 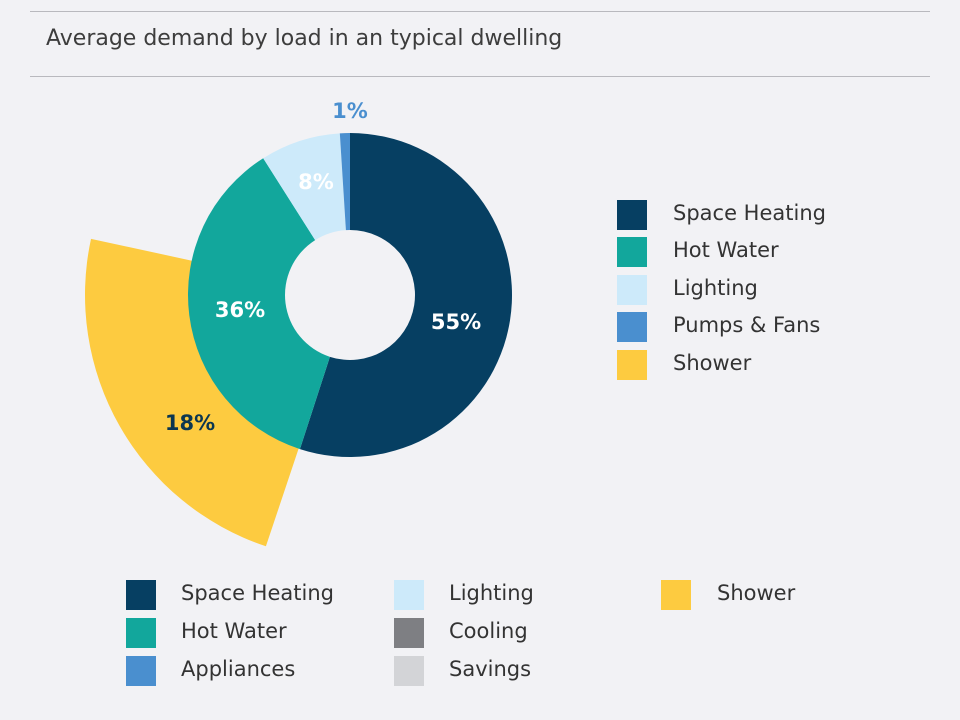 What do you see at coordinates (747, 325) in the screenshot?
I see `legend-label: Pumps & Fans` at bounding box center [747, 325].